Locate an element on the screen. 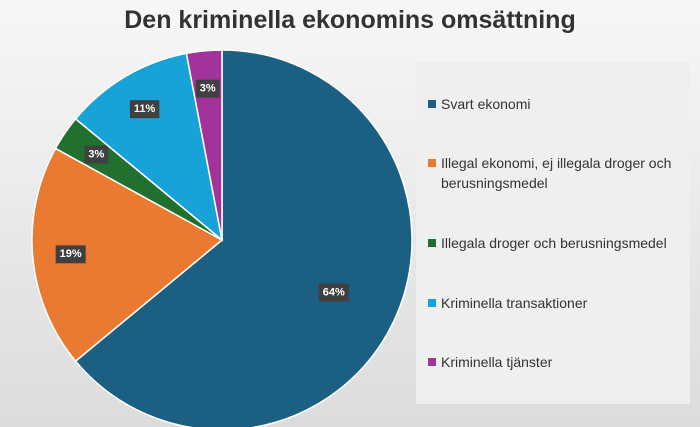  legend-item: Svart ekonomi is located at coordinates (553, 104).